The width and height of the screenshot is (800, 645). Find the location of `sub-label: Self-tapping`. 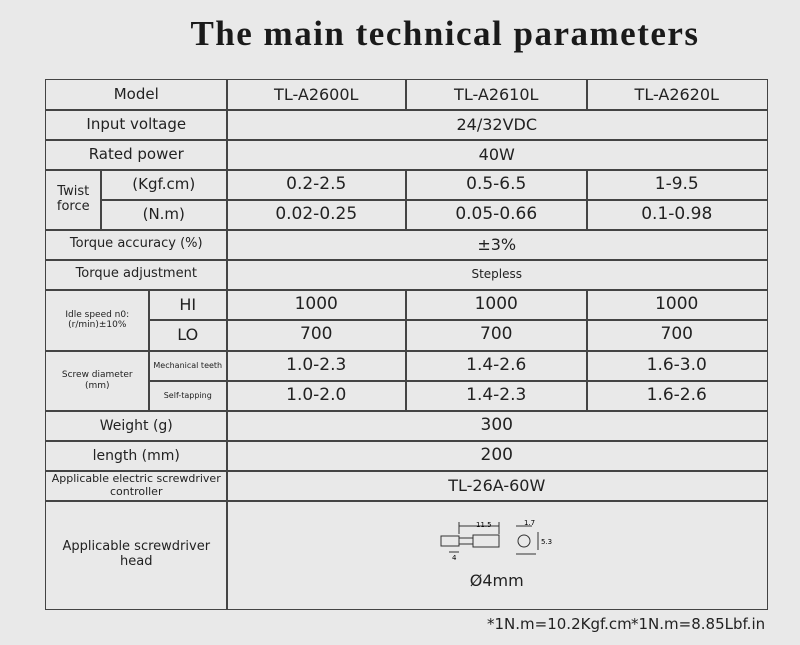

sub-label: Self-tapping is located at coordinates (188, 396).